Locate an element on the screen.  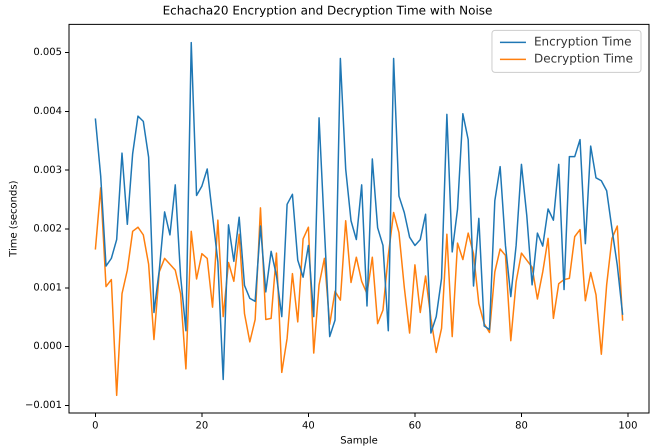
x-tick-label: 20 is located at coordinates (202, 426).